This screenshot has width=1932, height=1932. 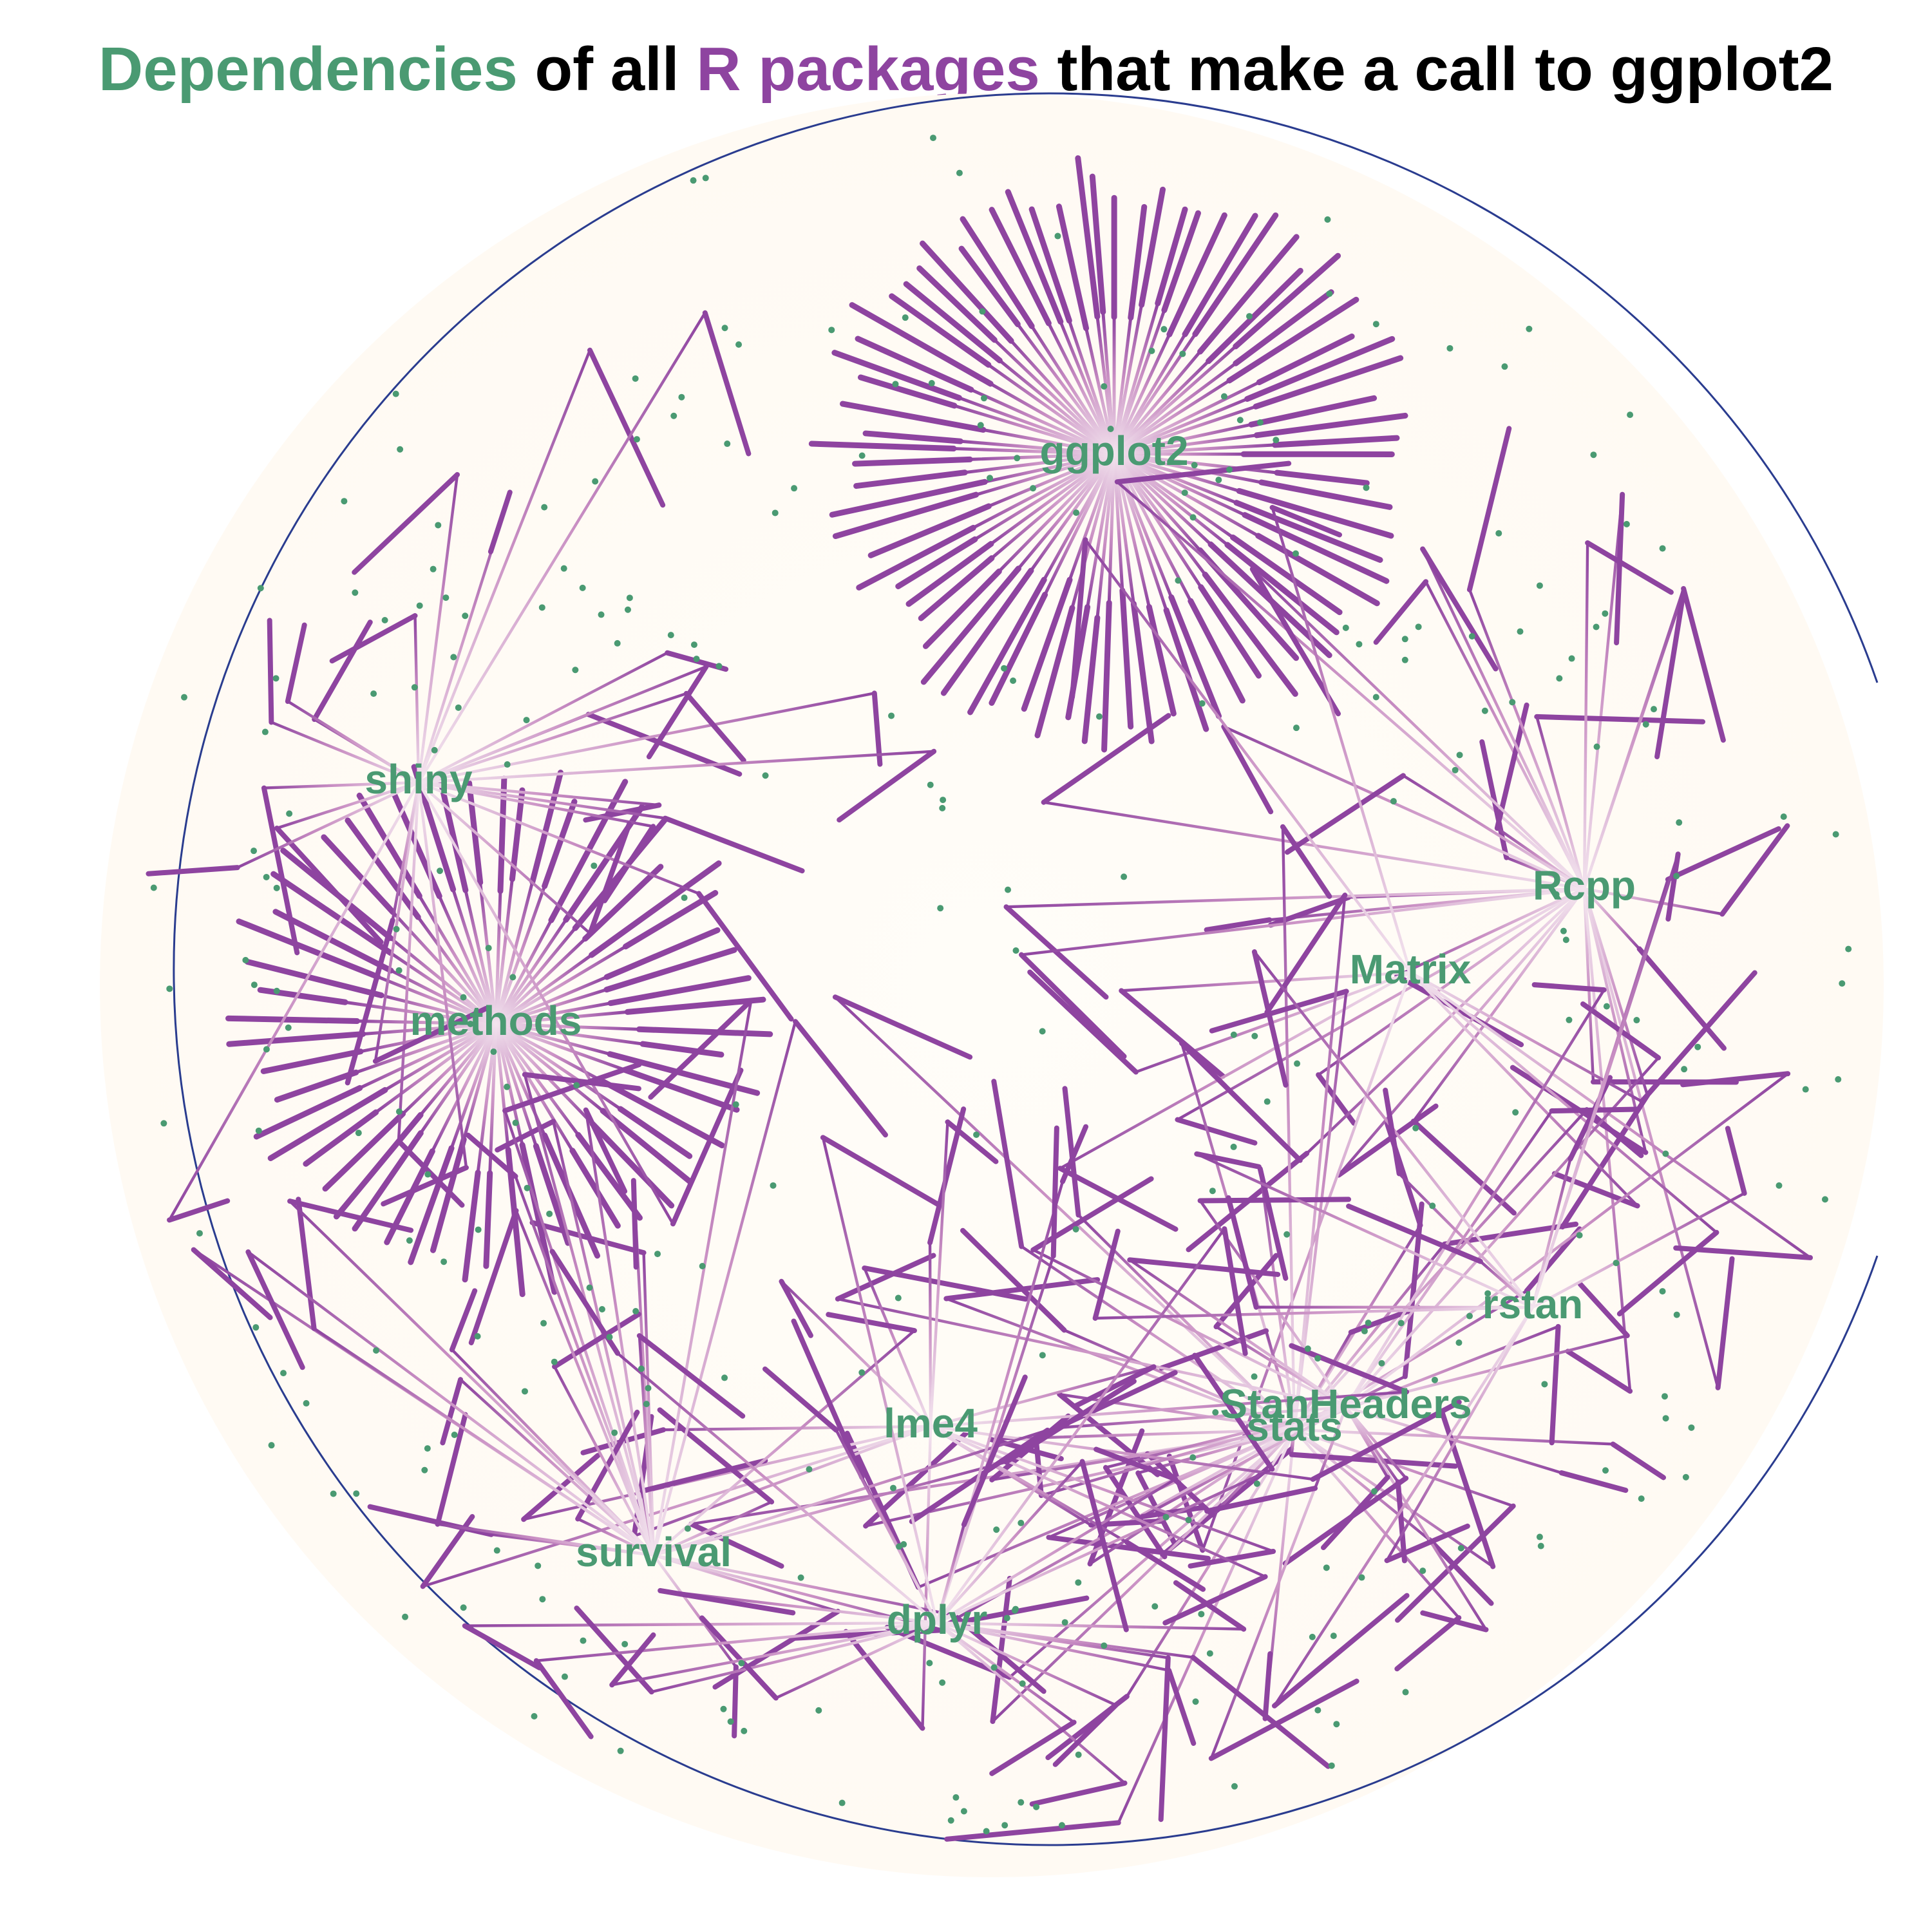 I want to click on edge-dplyr, so click(x=880, y=1380).